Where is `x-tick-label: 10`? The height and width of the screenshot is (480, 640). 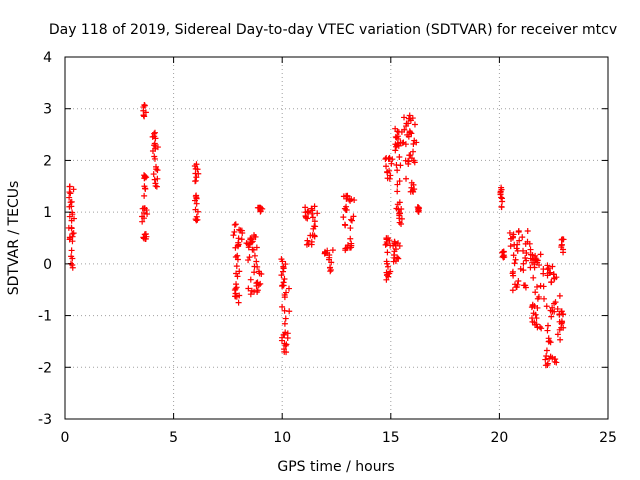
x-tick-label: 10 is located at coordinates (282, 438).